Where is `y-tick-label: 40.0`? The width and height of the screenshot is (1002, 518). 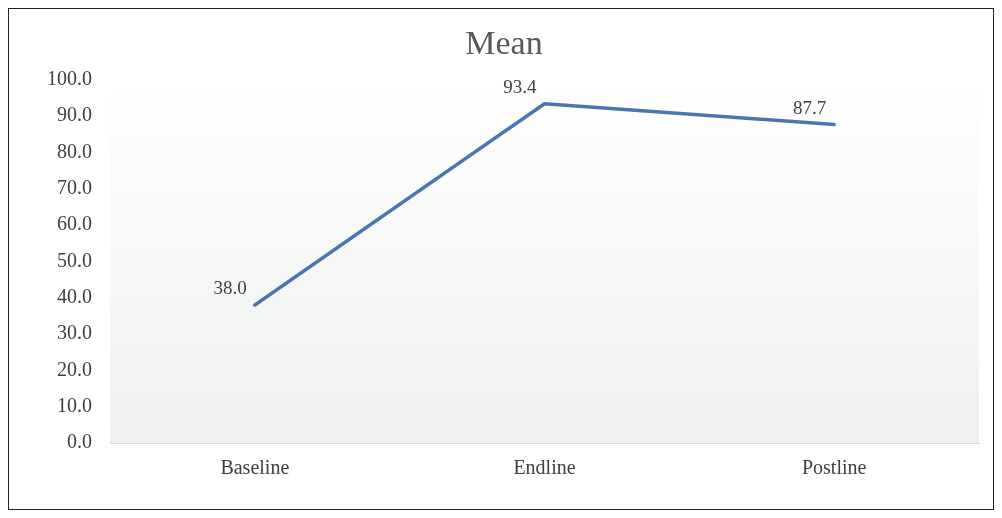 y-tick-label: 40.0 is located at coordinates (74, 295).